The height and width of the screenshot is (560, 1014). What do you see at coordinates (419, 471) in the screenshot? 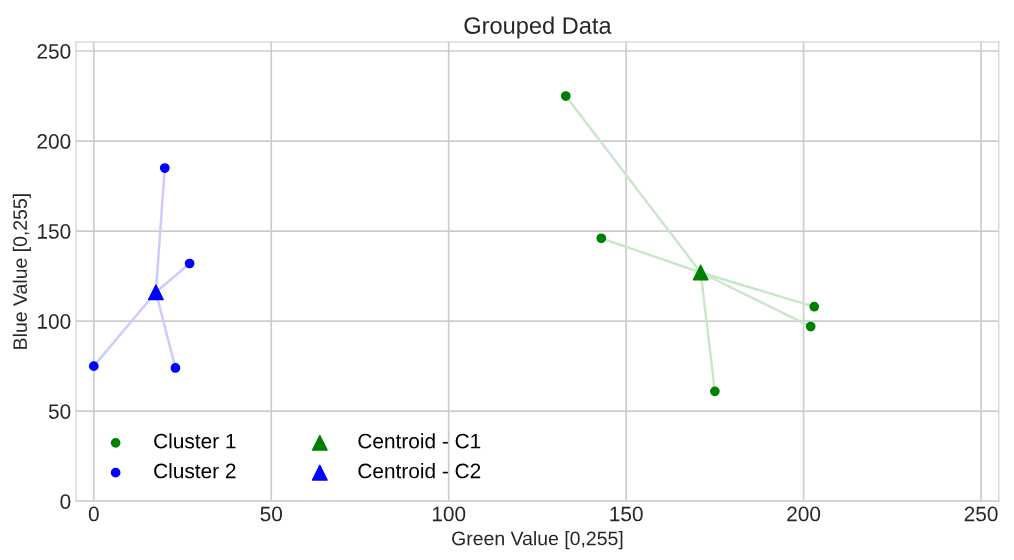
I see `legend-label: Centroid - C2` at bounding box center [419, 471].